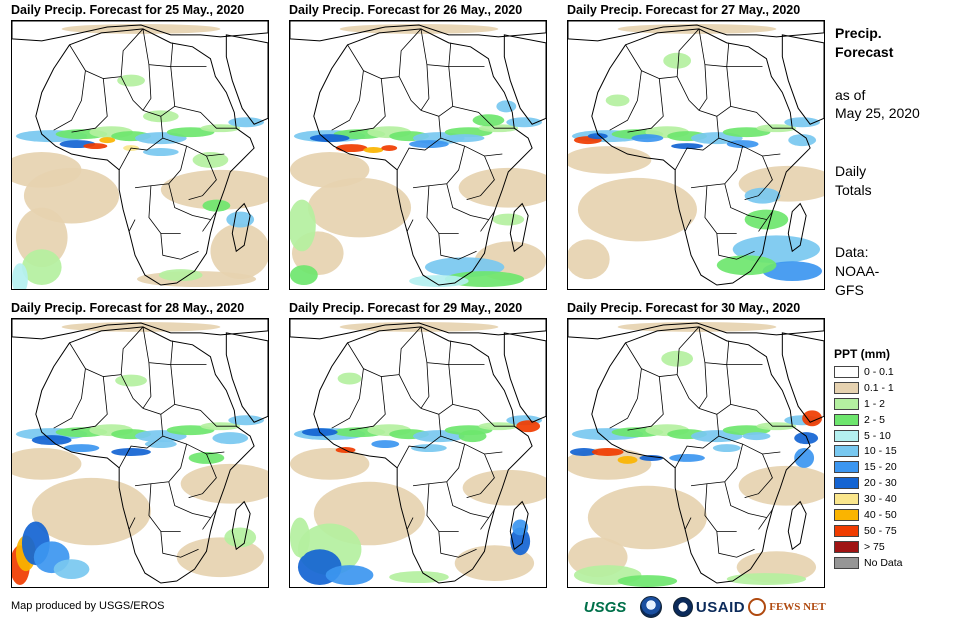  What do you see at coordinates (899, 436) in the screenshot?
I see `legend-item: 5 - 10` at bounding box center [899, 436].